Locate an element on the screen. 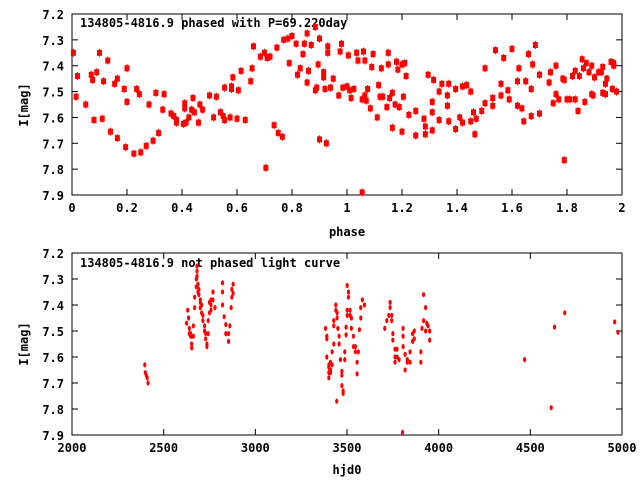  x-tick-label: 0 is located at coordinates (71, 208).